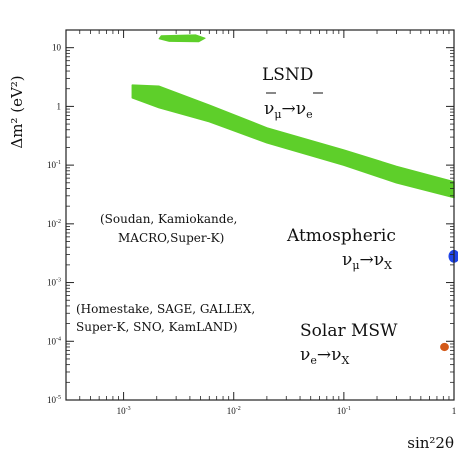  I want to click on atm-experiments-line2: MACRO,Super-K), so click(171, 238).